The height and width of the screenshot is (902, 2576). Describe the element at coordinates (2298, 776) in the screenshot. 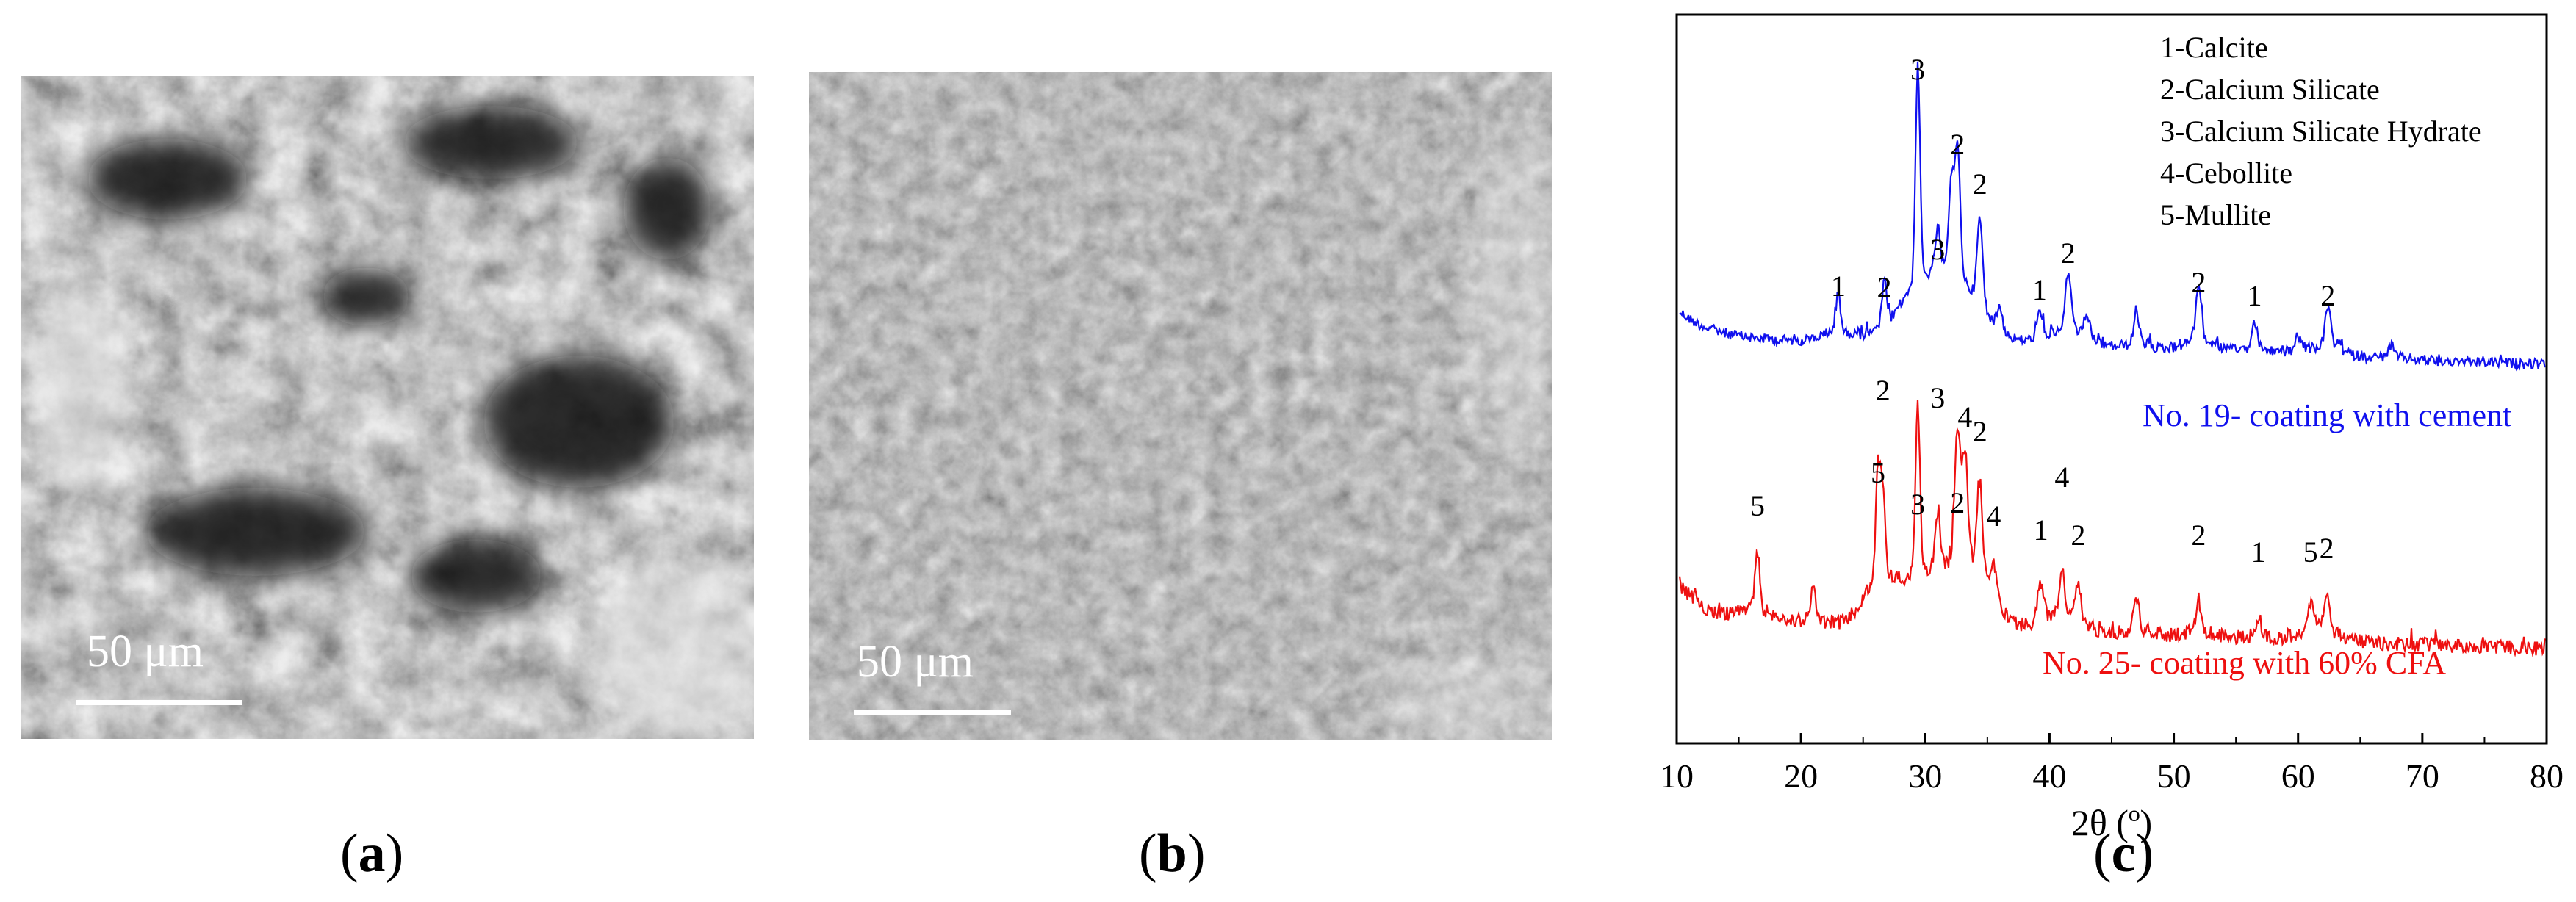

I see `x-tick-label: 60` at that location.